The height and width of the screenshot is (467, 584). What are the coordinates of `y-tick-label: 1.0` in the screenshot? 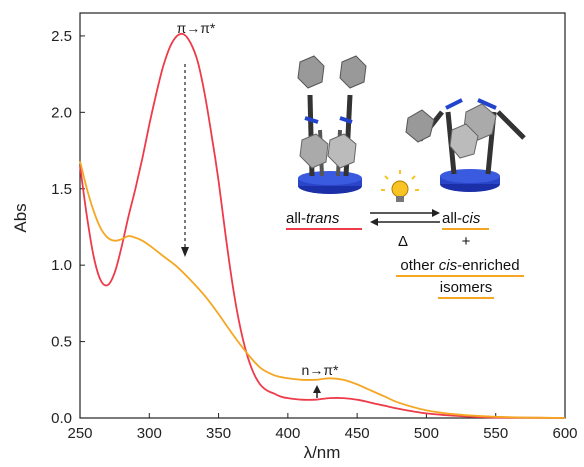 It's located at (61, 265).